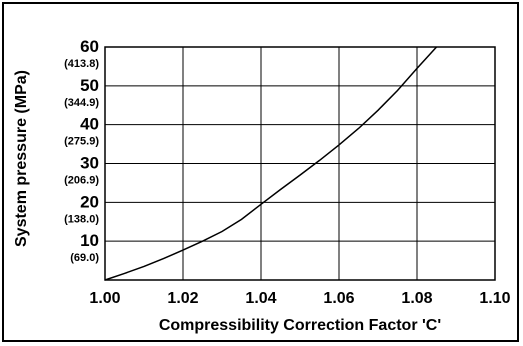 This screenshot has height=346, width=523. What do you see at coordinates (338, 298) in the screenshot?
I see `x-tick-label: 1.06` at bounding box center [338, 298].